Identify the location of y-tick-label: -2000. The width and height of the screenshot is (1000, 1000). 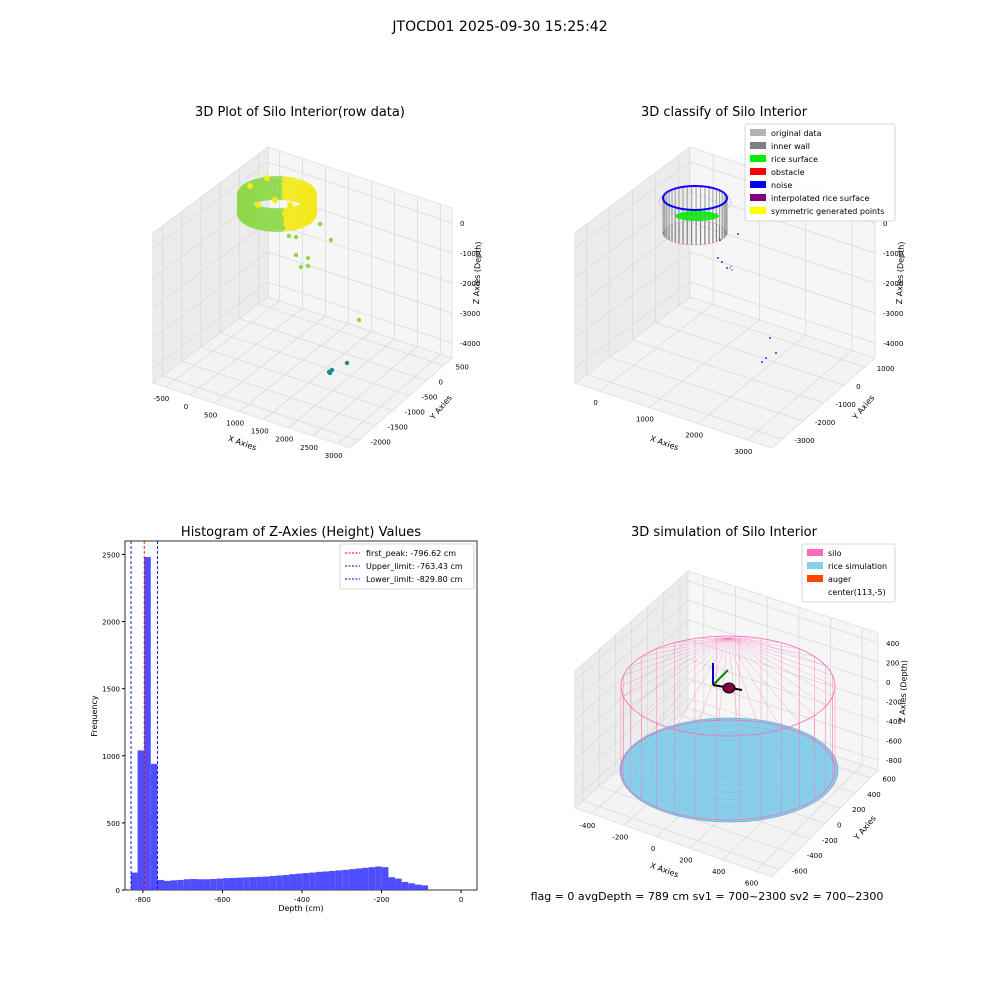
(381, 443).